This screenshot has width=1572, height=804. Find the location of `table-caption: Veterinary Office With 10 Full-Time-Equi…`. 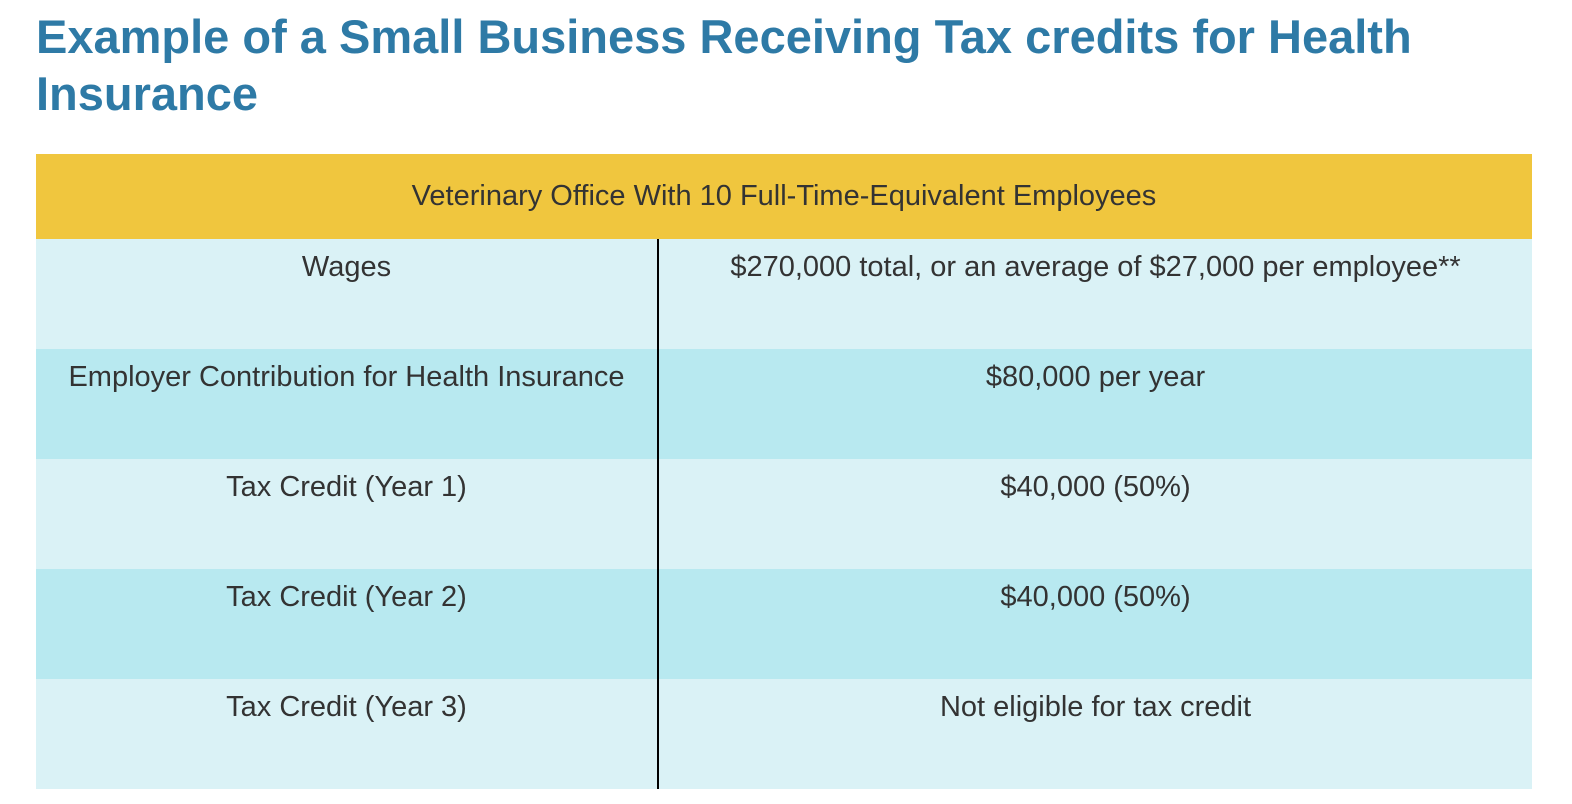

table-caption: Veterinary Office With 10 Full-Time-Equi… is located at coordinates (784, 196).